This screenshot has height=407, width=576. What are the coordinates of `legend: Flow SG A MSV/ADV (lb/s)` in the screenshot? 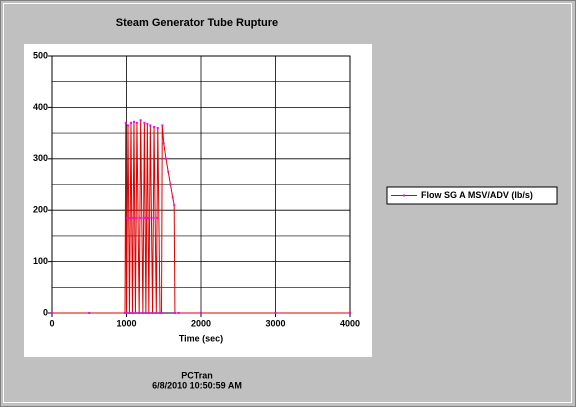 It's located at (472, 195).